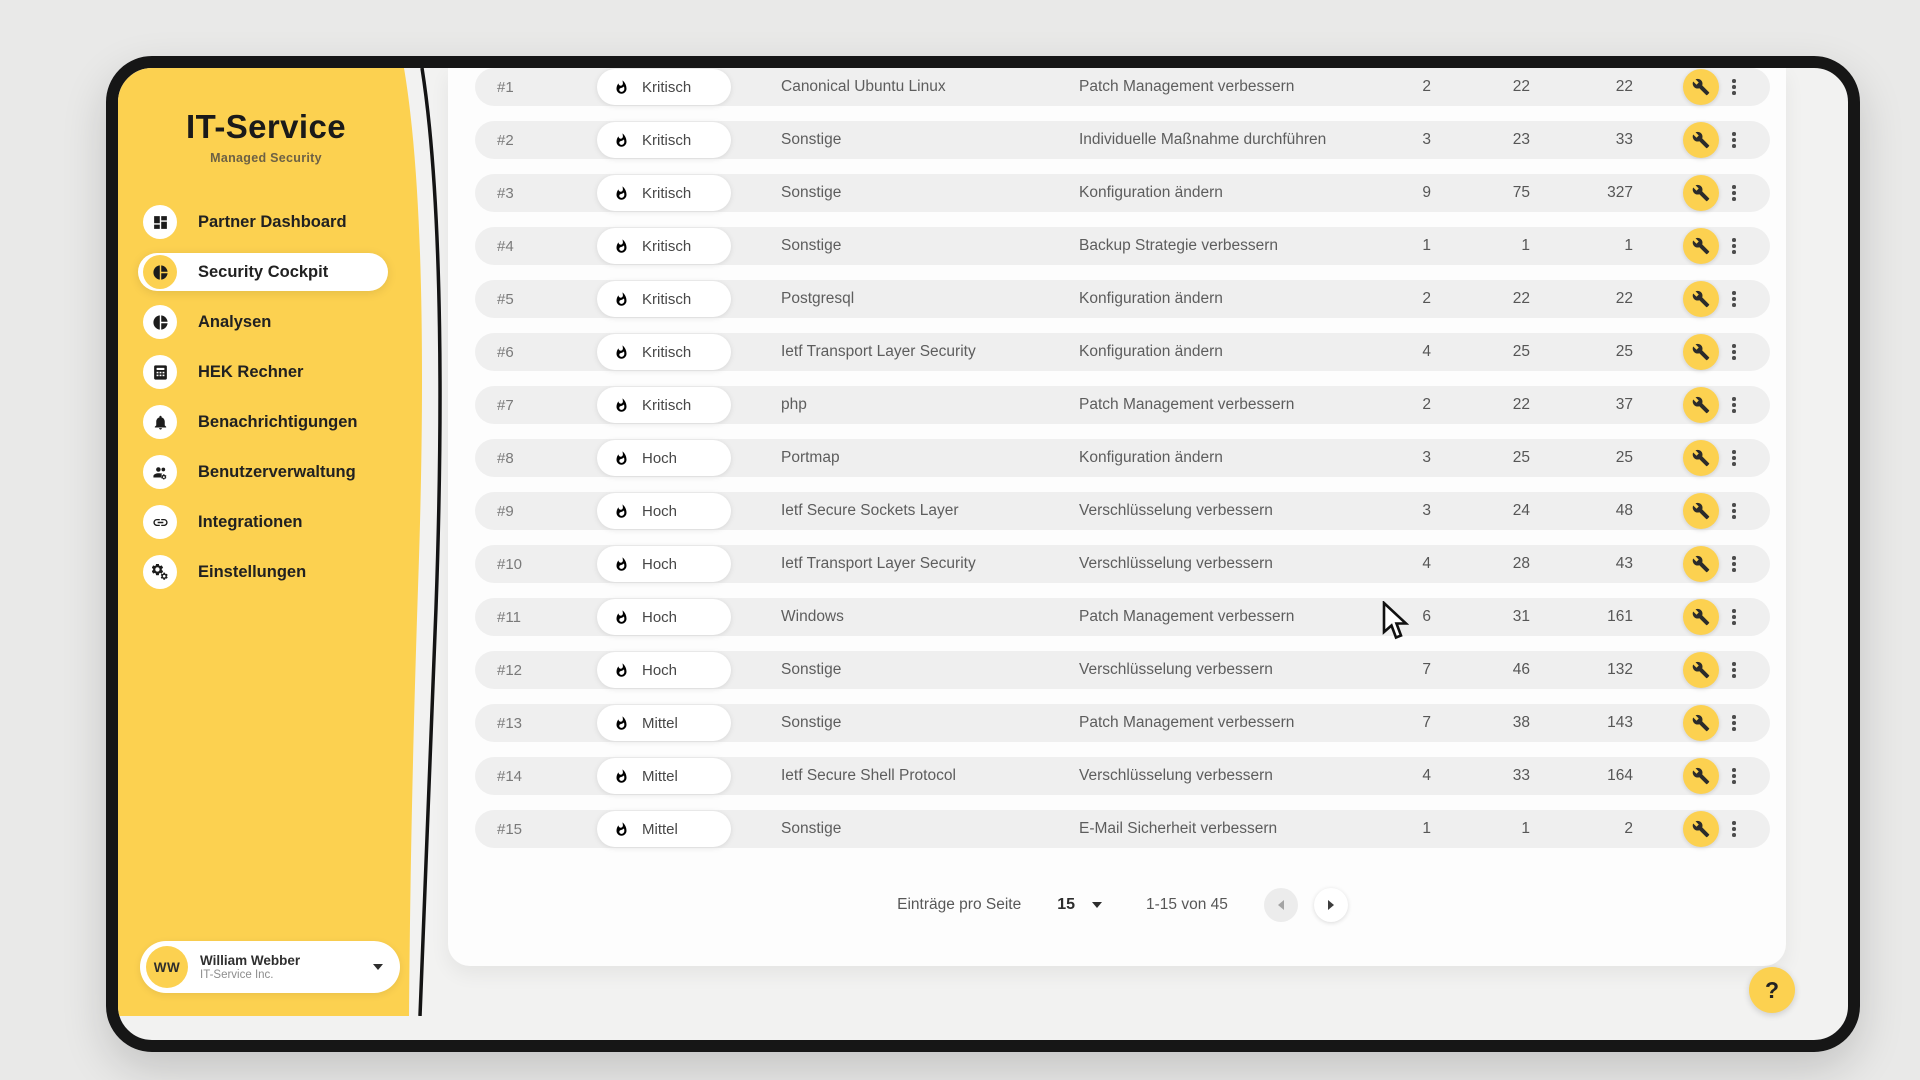 The width and height of the screenshot is (1920, 1080). What do you see at coordinates (1525, 245) in the screenshot?
I see `count-2: 1` at bounding box center [1525, 245].